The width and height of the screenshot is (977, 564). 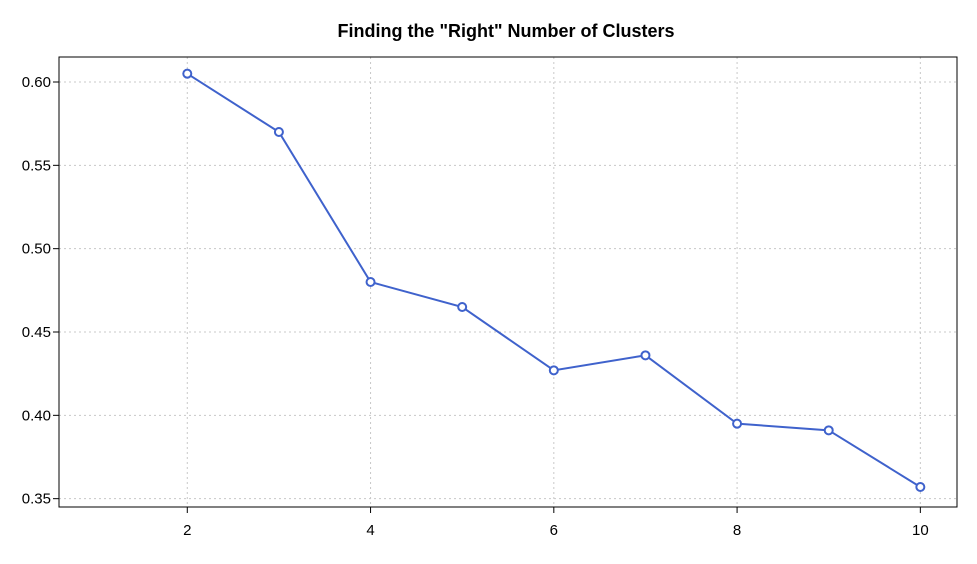 What do you see at coordinates (36, 82) in the screenshot?
I see `y-tick-label: 0.60` at bounding box center [36, 82].